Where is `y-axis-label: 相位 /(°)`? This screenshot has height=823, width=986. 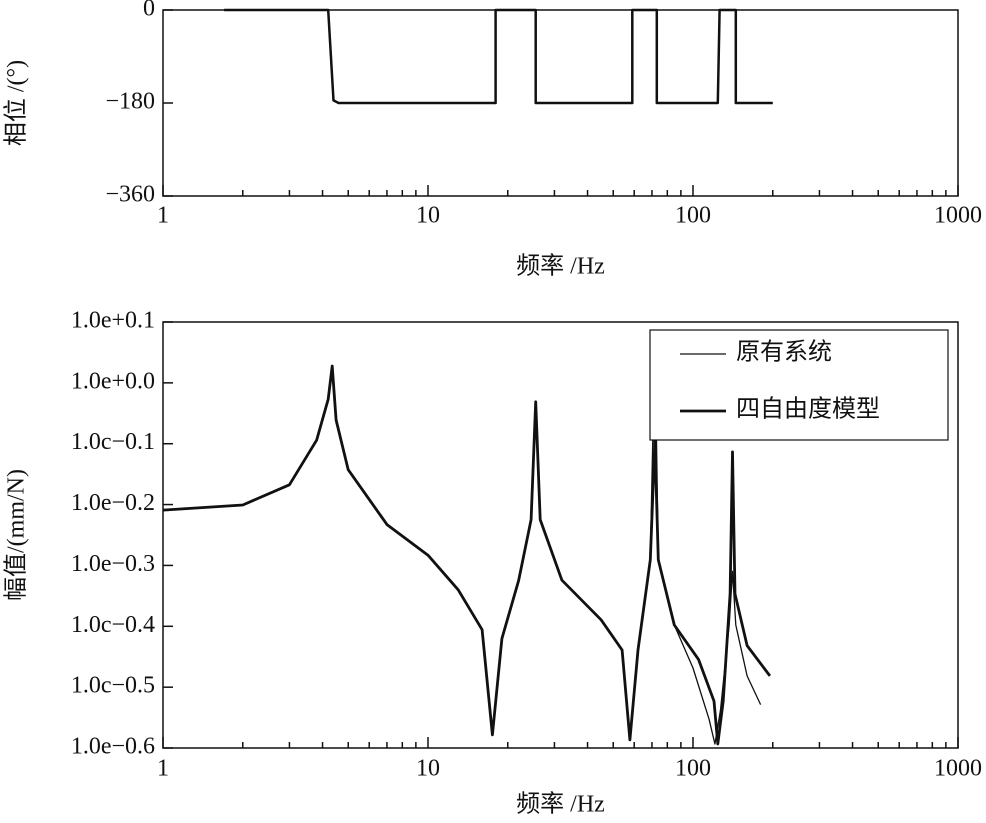
y-axis-label: 相位 /(°) is located at coordinates (16, 103).